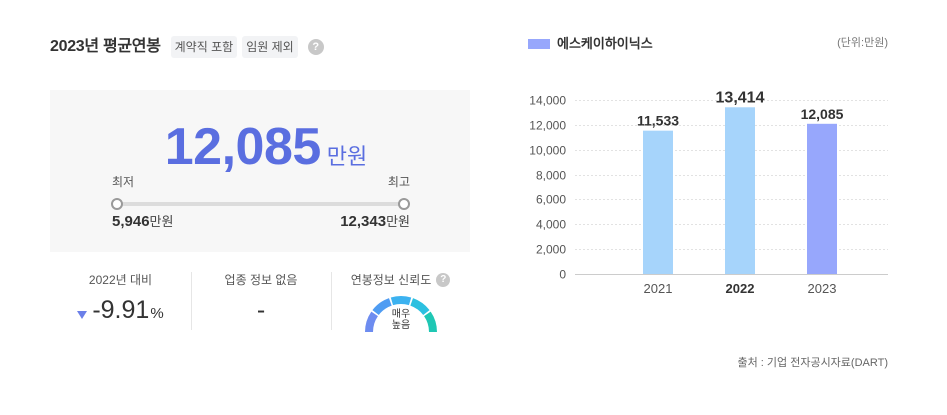 The height and width of the screenshot is (415, 947). I want to click on range-min-knob, so click(117, 204).